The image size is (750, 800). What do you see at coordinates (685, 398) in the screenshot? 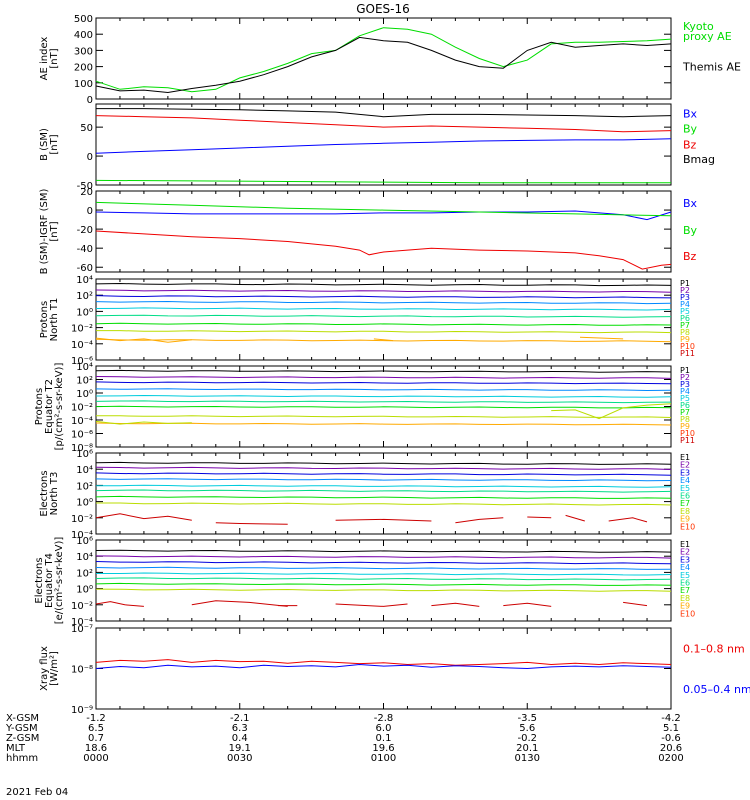
I see `channel-legend: P5` at bounding box center [685, 398].